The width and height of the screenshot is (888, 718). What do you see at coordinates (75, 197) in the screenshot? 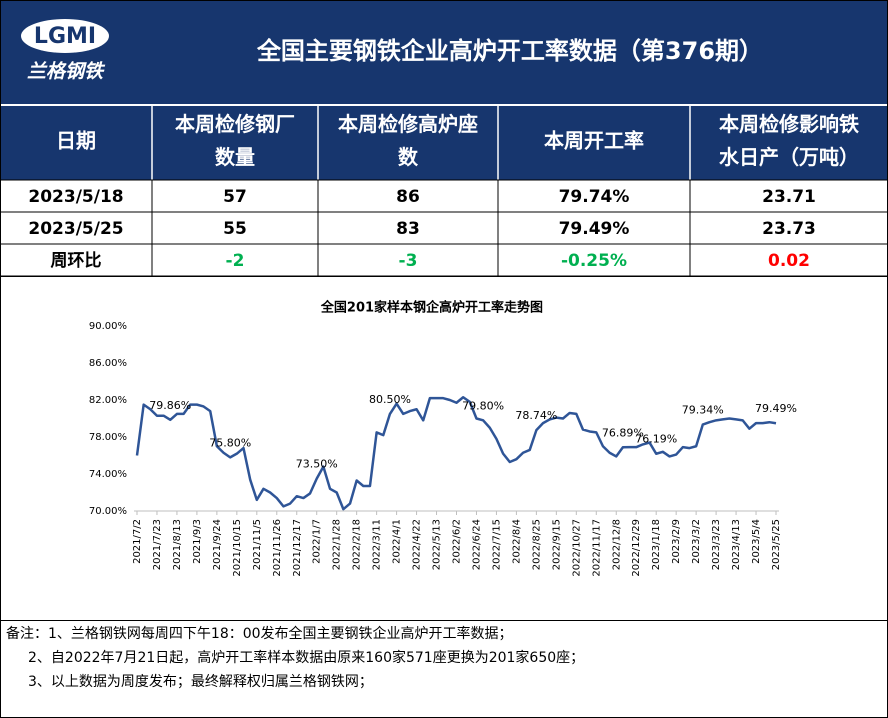
I see `table-cell: 2023/5/18` at bounding box center [75, 197].